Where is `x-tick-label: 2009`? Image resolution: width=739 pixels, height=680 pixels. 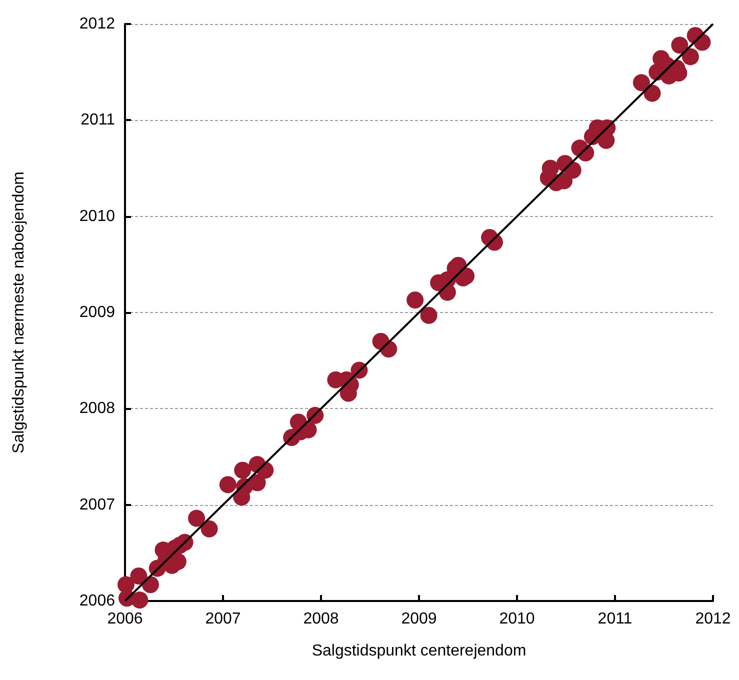
x-tick-label: 2009 is located at coordinates (419, 619).